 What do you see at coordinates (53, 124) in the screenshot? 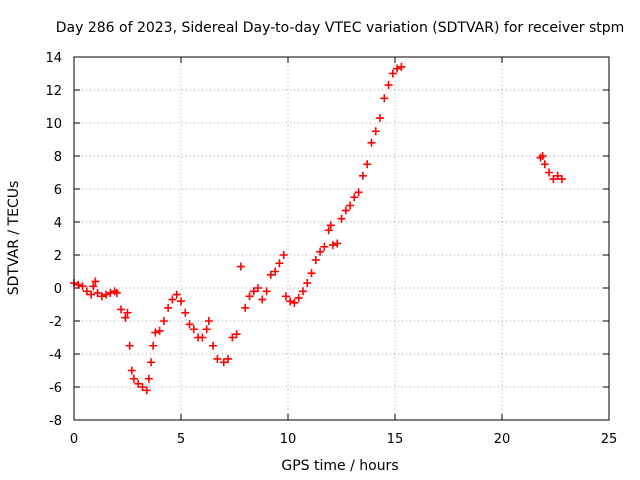
I see `y-tick-label: 10` at bounding box center [53, 124].